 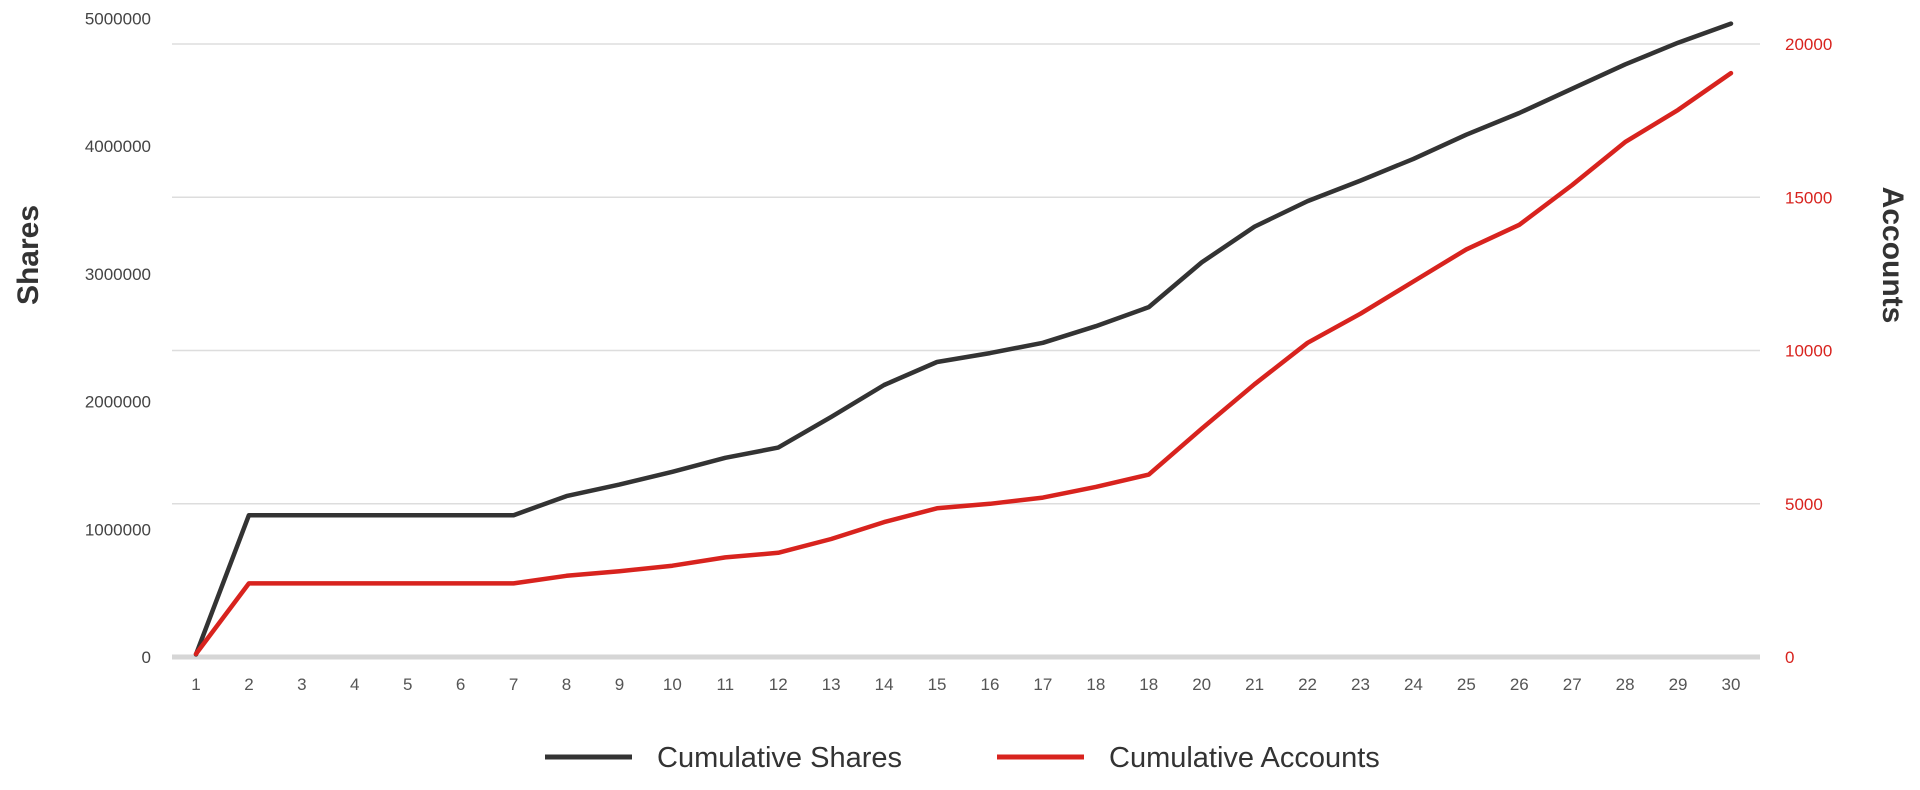 I want to click on x-tick-label: 26, so click(x=1519, y=684).